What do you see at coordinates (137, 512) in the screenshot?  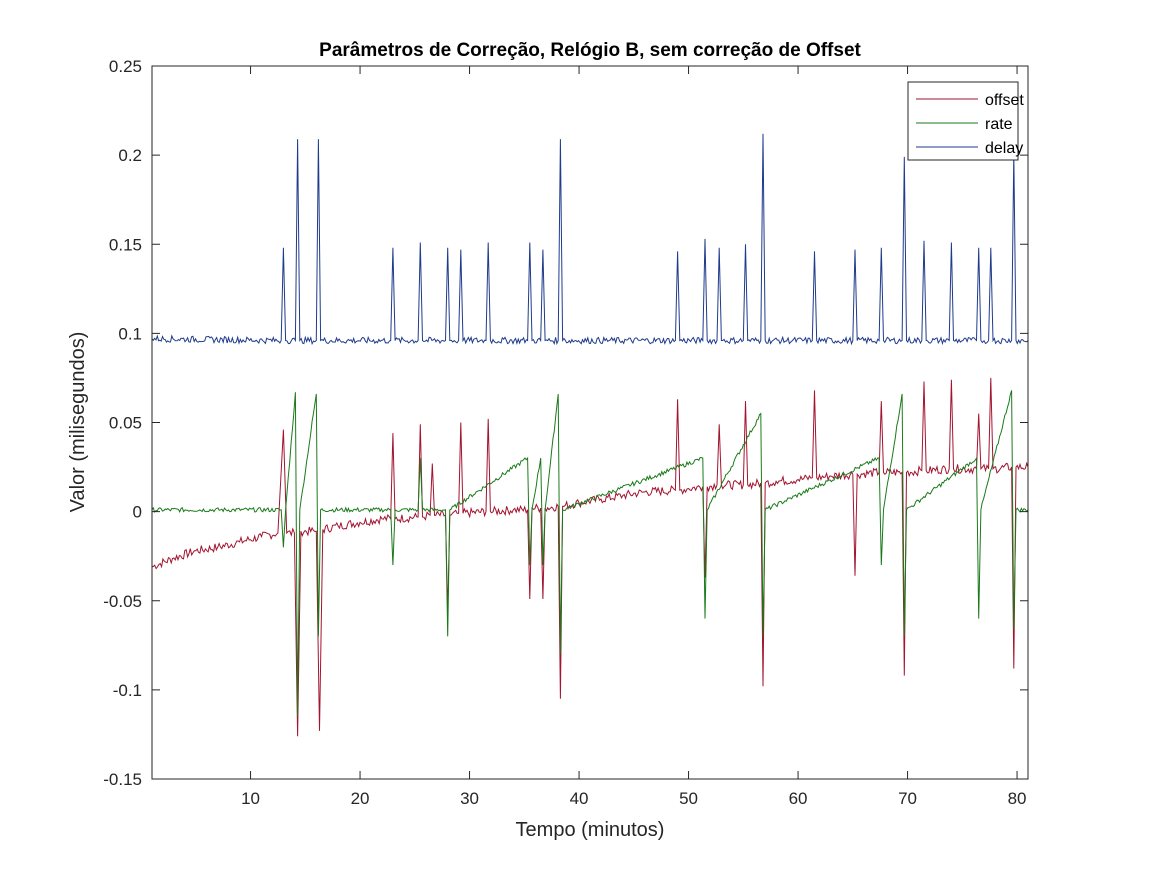 I see `y-tick-label: 0` at bounding box center [137, 512].